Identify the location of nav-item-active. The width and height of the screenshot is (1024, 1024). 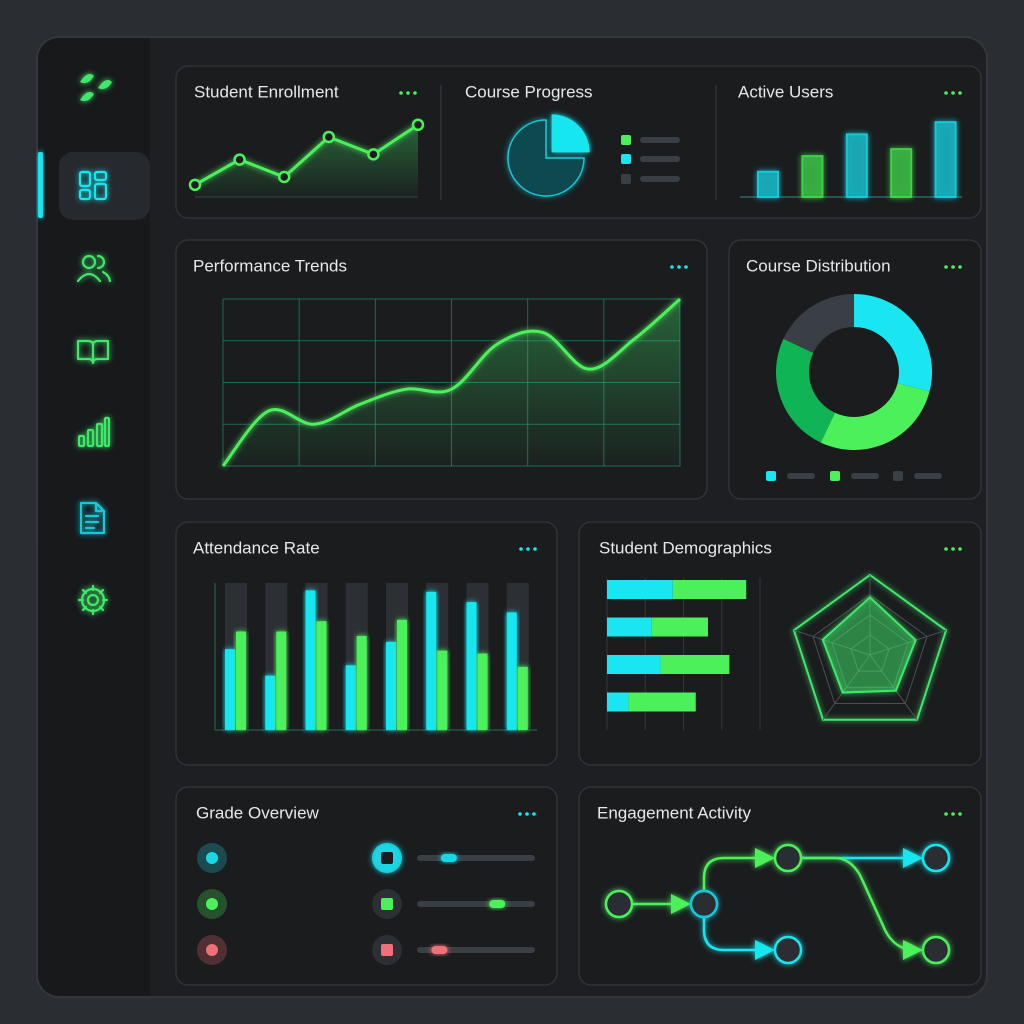
(104, 186).